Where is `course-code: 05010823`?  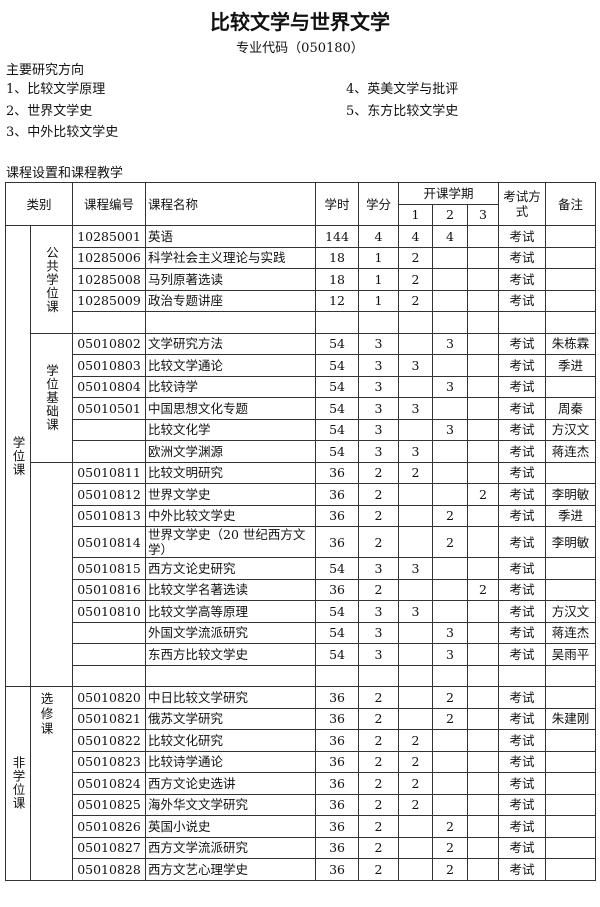
course-code: 05010823 is located at coordinates (109, 761).